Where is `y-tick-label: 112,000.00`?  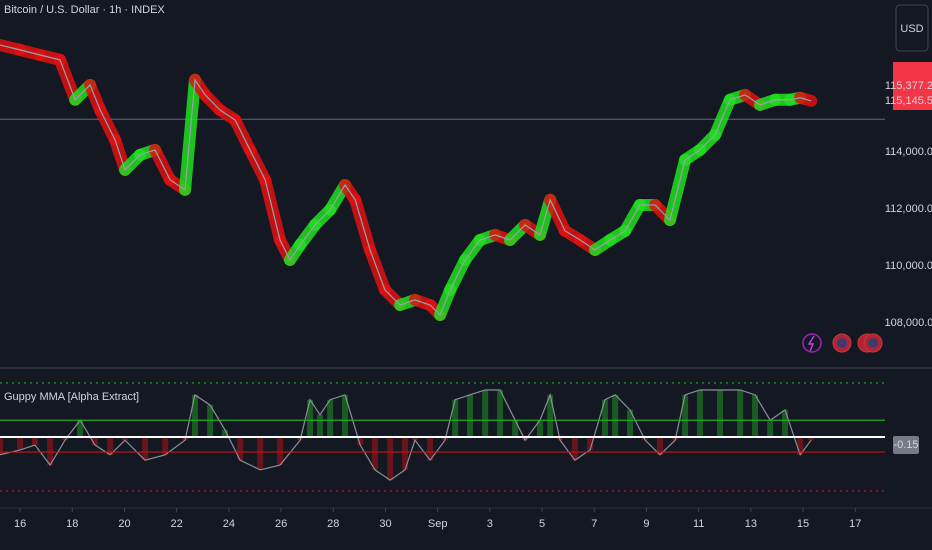
y-tick-label: 112,000.00 is located at coordinates (908, 209).